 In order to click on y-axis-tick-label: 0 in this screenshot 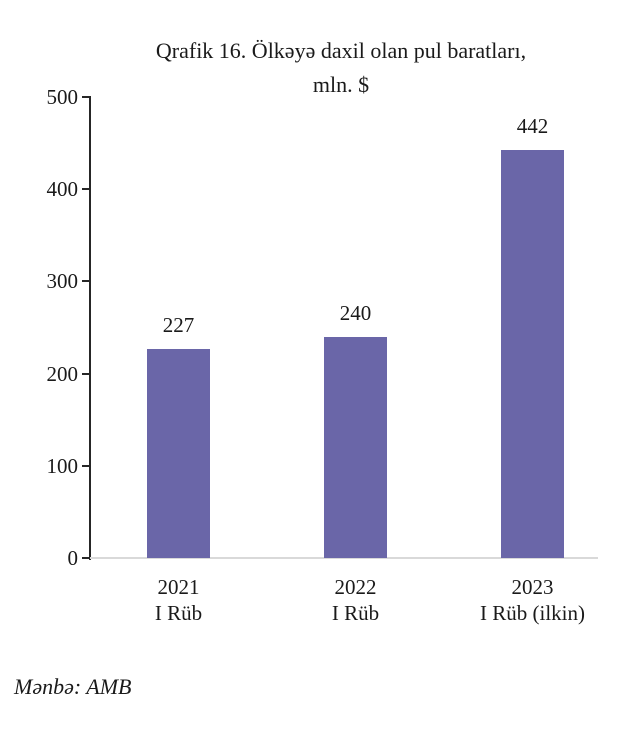, I will do `click(73, 558)`.